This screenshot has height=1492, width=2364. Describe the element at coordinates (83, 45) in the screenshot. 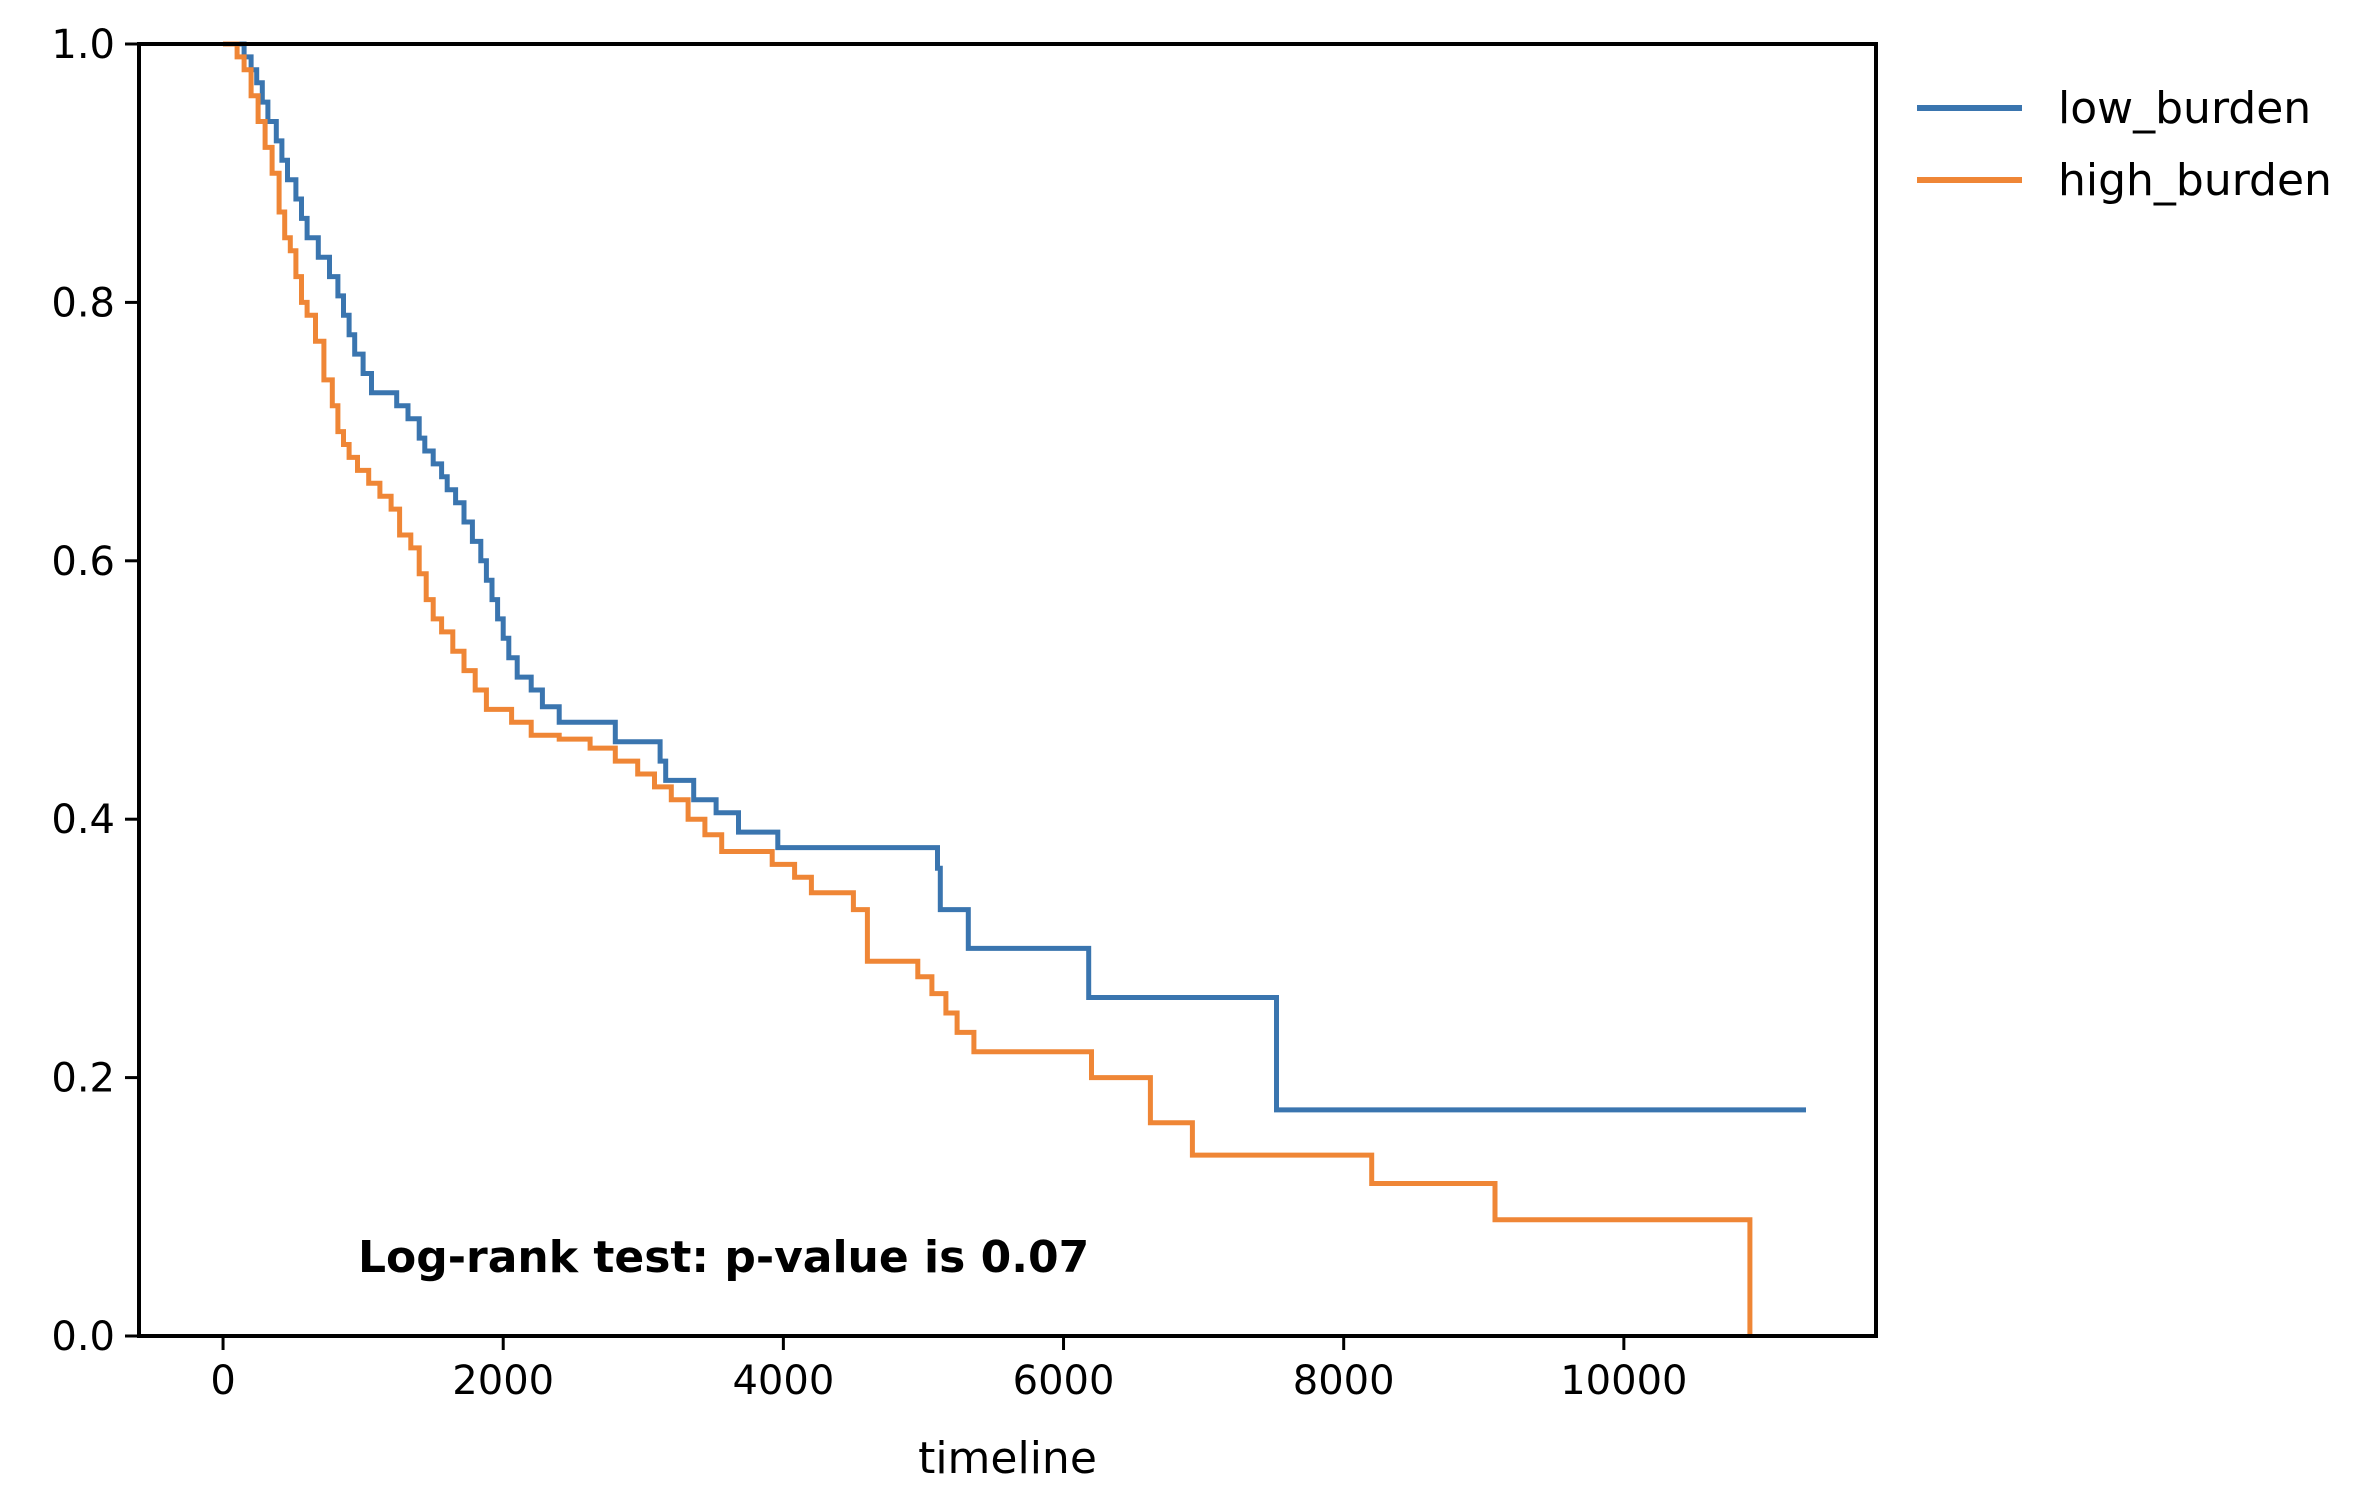

I see `y-tick-label: 1.0` at that location.